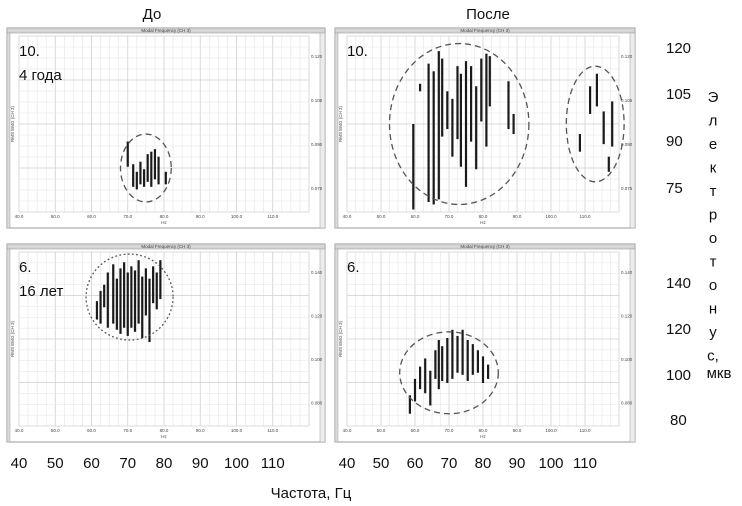  Describe the element at coordinates (25, 267) in the screenshot. I see `panel-label-line: 6.` at that location.